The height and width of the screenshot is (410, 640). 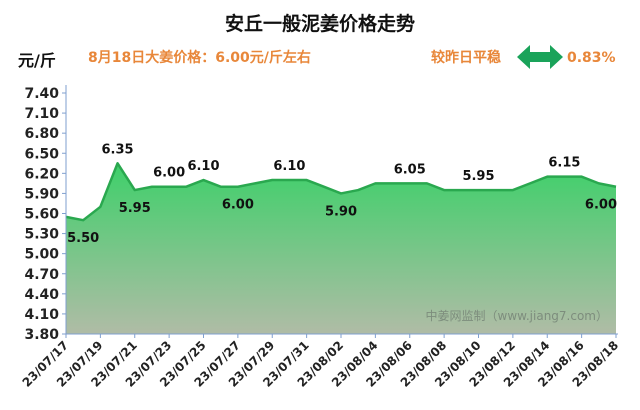 I want to click on y-tick-label: 7.10, so click(x=41, y=114).